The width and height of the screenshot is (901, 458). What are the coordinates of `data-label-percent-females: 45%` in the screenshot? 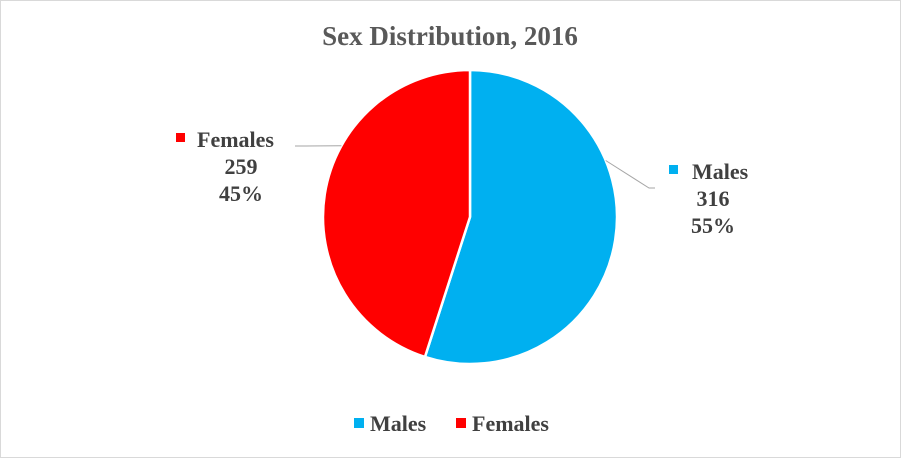 It's located at (241, 193).